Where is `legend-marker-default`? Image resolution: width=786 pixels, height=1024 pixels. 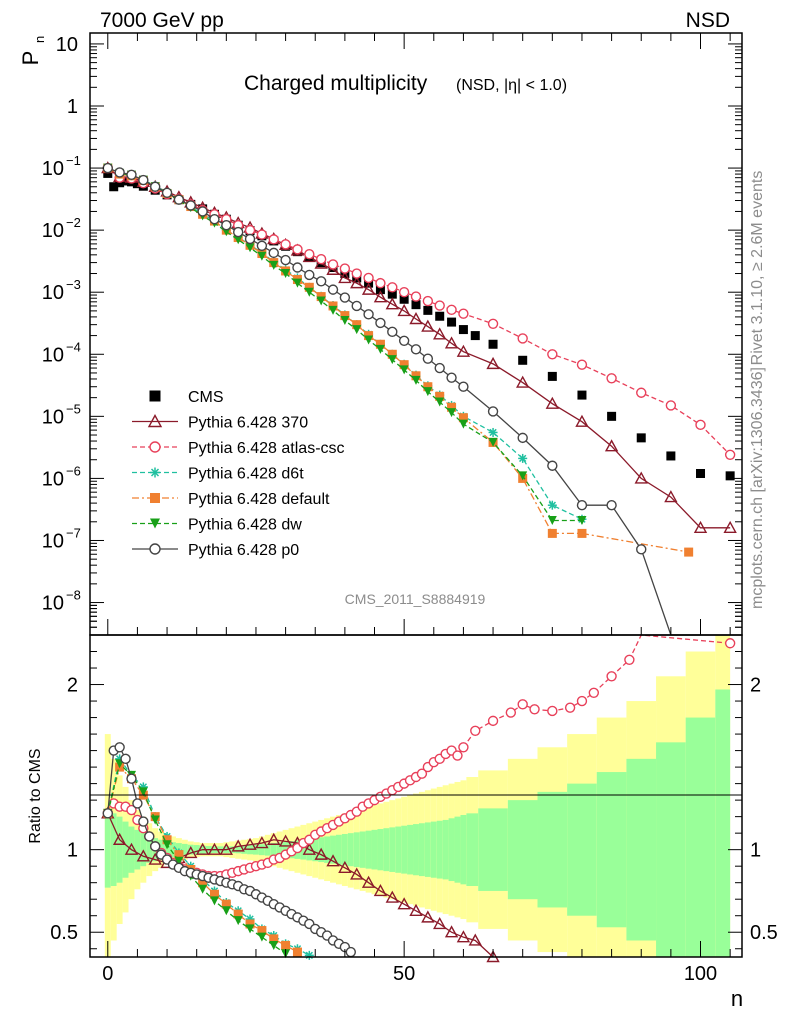 legend-marker-default is located at coordinates (155, 498).